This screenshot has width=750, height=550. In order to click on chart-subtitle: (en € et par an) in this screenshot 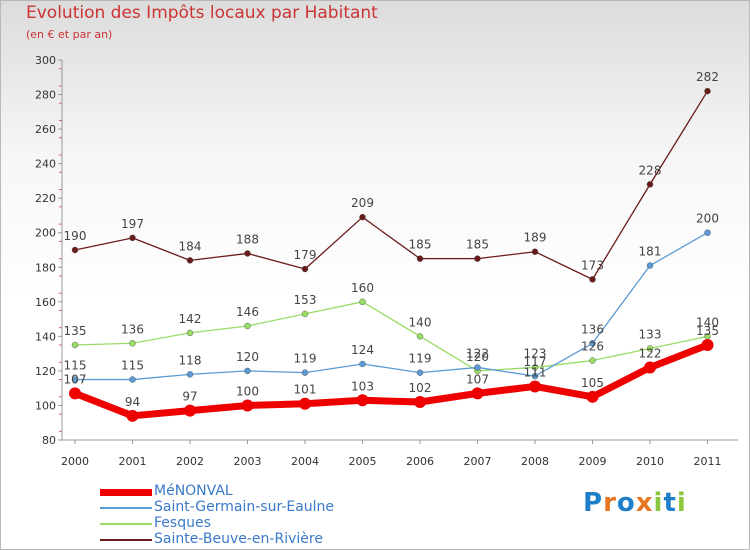, I will do `click(69, 34)`.